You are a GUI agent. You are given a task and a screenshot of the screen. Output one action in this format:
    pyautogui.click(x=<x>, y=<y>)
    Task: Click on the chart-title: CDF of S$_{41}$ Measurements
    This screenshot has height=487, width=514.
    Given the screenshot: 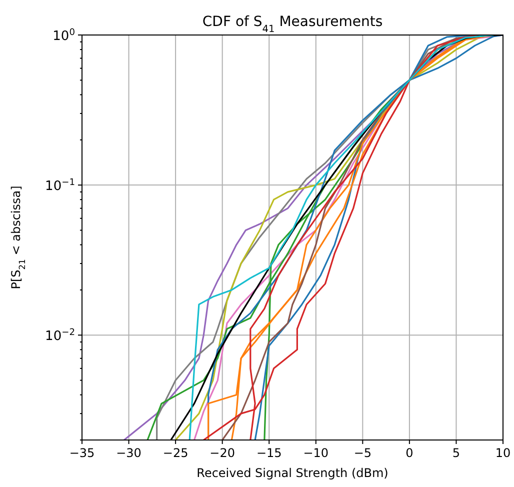 What is the action you would take?
    pyautogui.click(x=292, y=24)
    